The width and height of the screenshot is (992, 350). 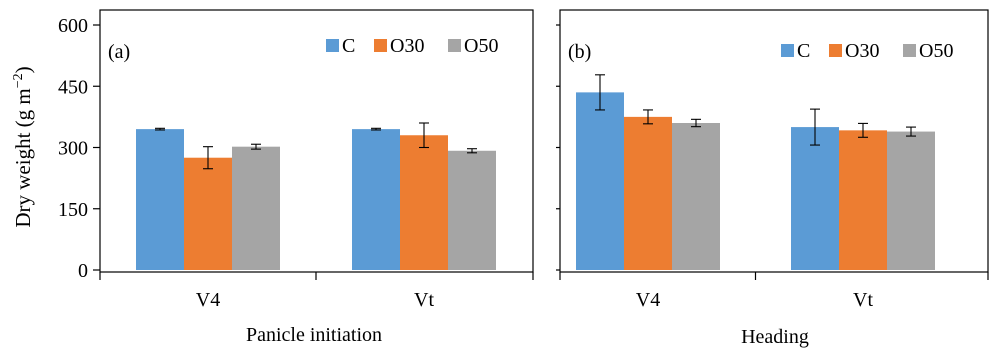 What do you see at coordinates (18, 80) in the screenshot?
I see `y-axis-label-superscript: −2` at bounding box center [18, 80].